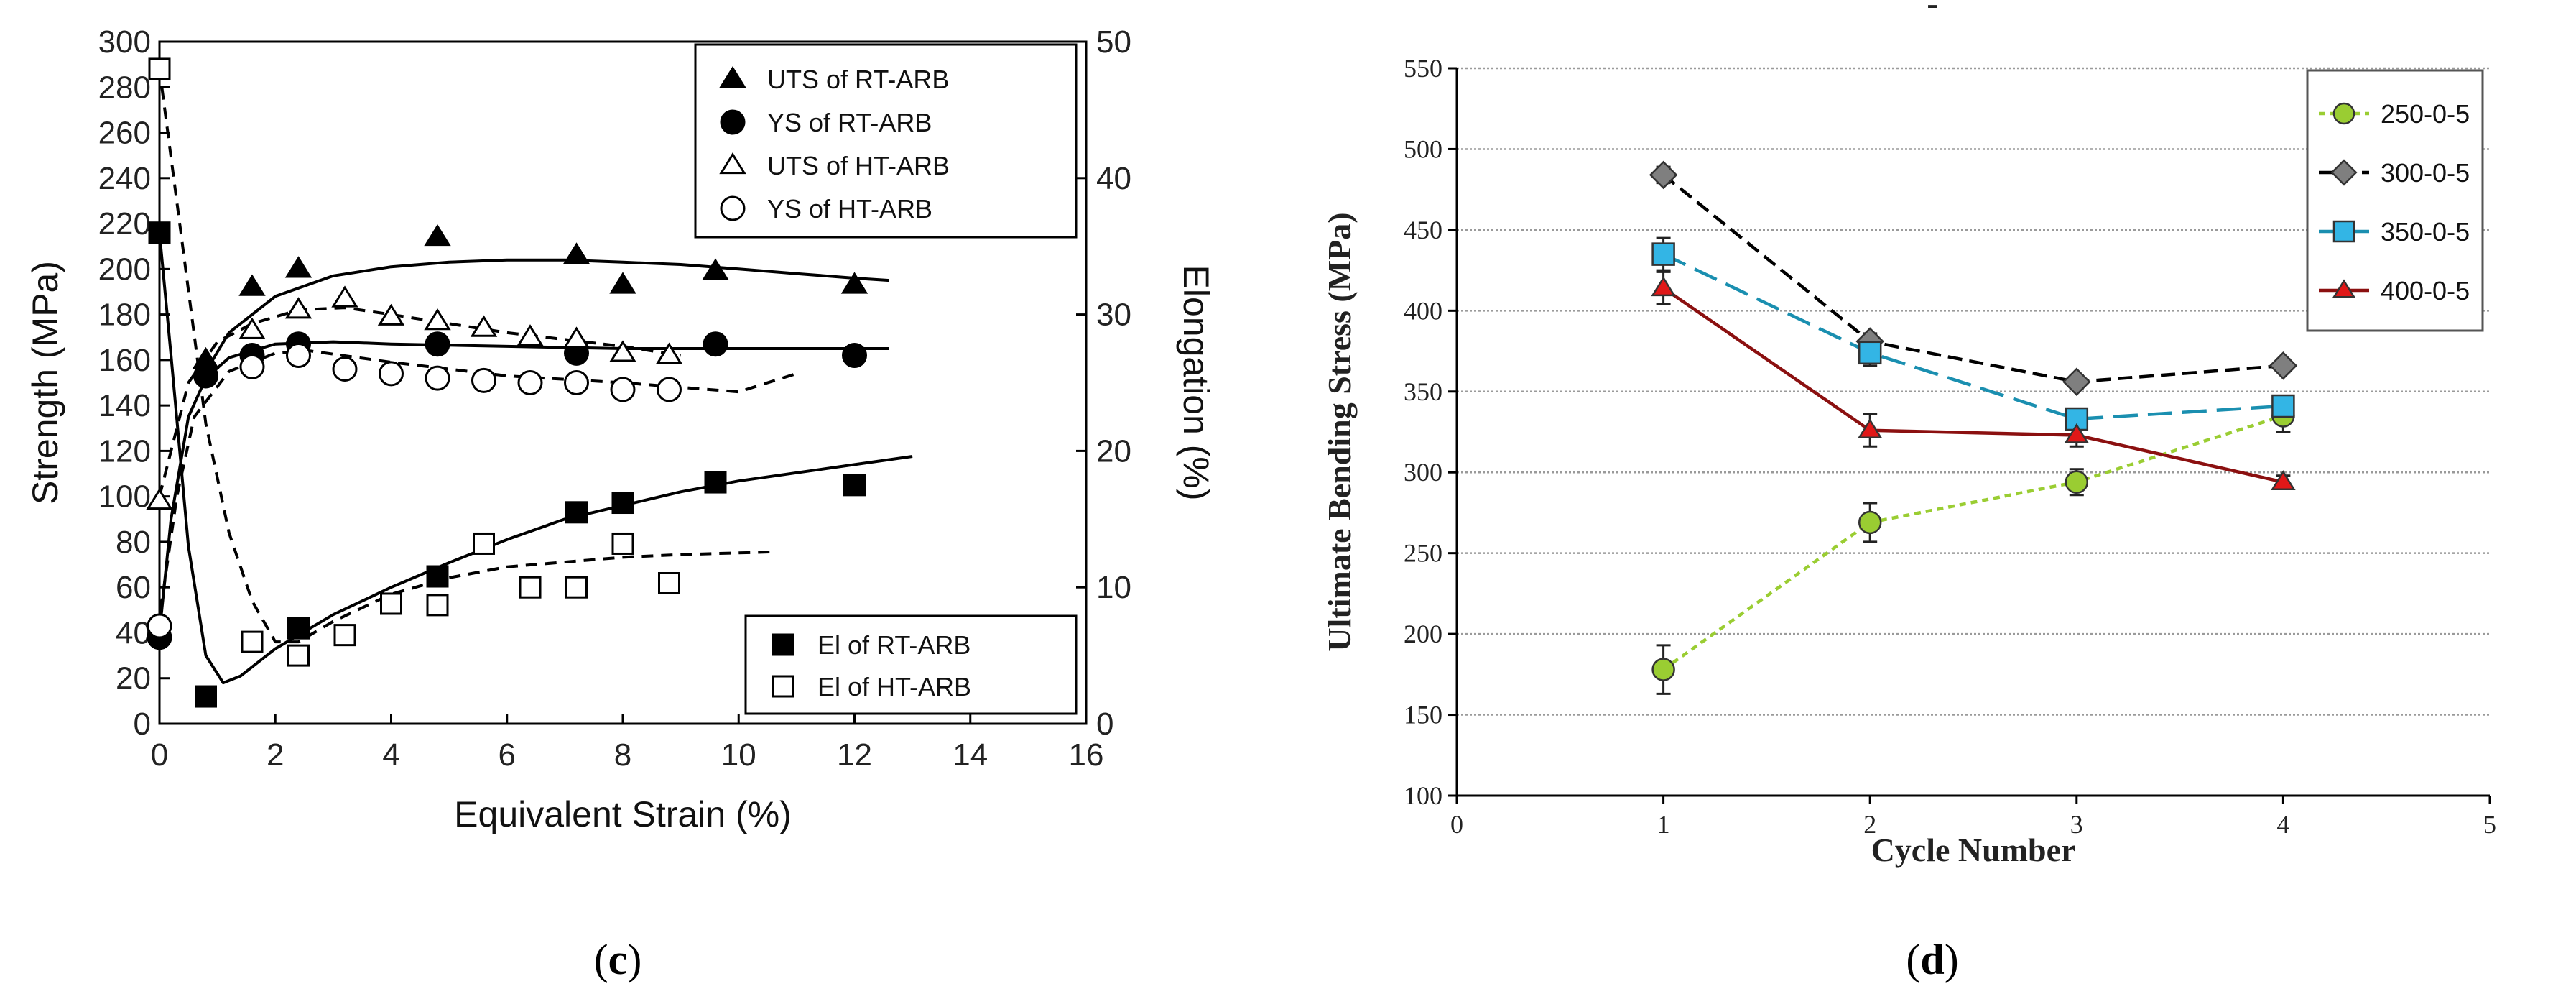 The image size is (2576, 999). What do you see at coordinates (886, 141) in the screenshot?
I see `legend-box-top` at bounding box center [886, 141].